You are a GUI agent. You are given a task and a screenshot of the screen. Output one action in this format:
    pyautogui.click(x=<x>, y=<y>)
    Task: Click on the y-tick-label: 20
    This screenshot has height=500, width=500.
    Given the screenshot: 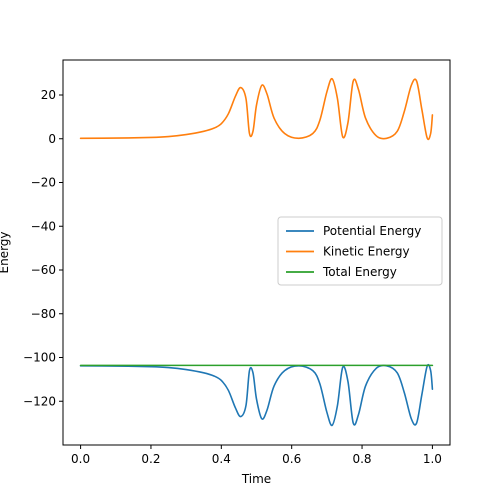 What is the action you would take?
    pyautogui.click(x=48, y=95)
    